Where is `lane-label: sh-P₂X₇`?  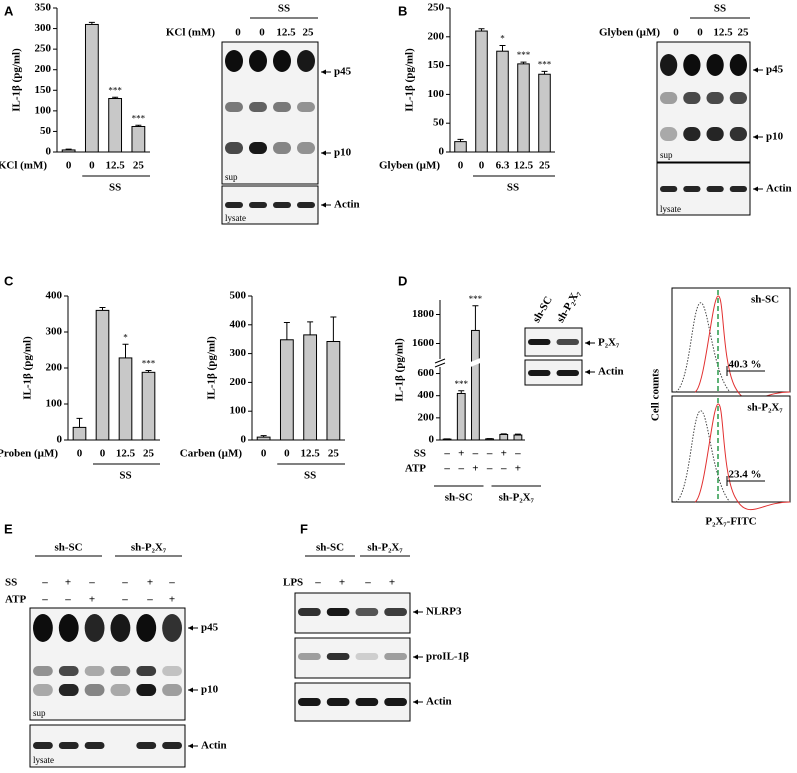
lane-label: sh-P₂X₇ is located at coordinates (568, 306).